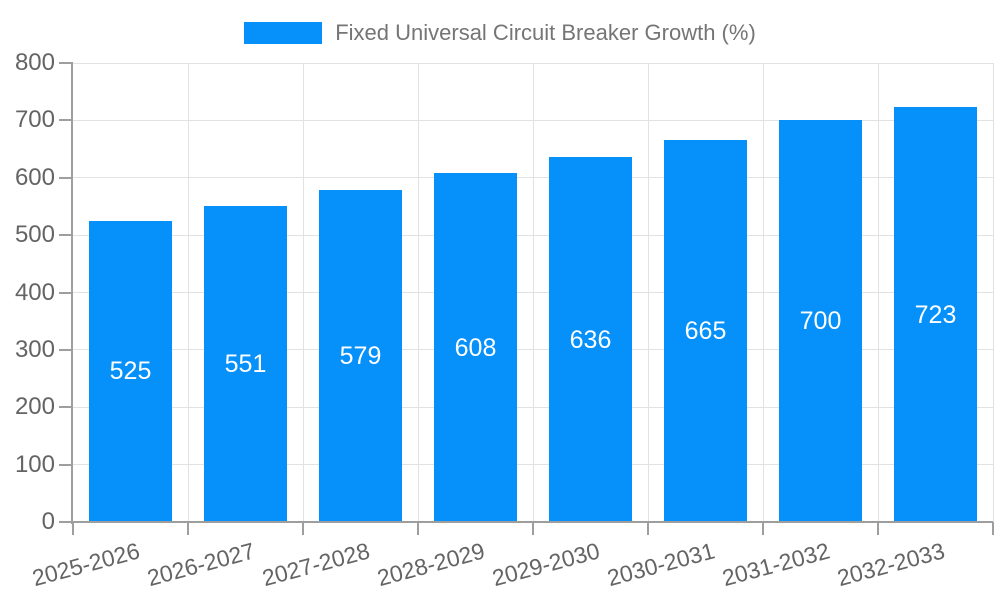  I want to click on bar-value-label: 551, so click(245, 363).